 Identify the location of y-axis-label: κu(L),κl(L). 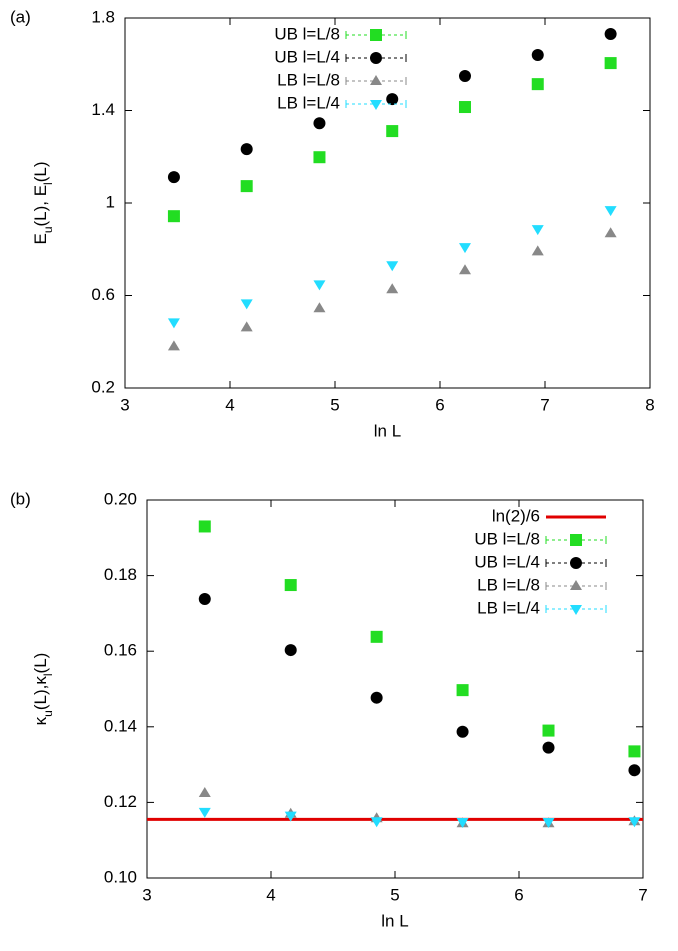
(43, 689).